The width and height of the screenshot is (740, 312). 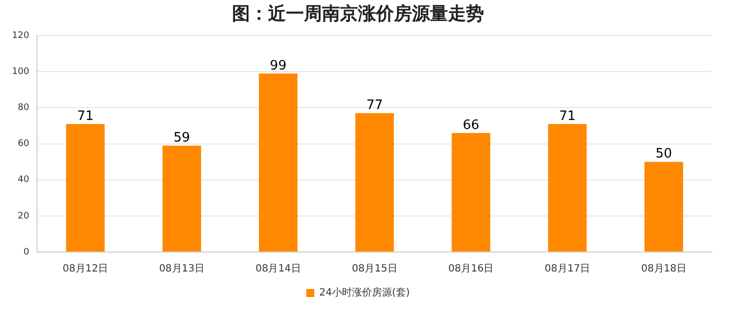 I want to click on x-tick-label: 08月13日, so click(x=182, y=269).